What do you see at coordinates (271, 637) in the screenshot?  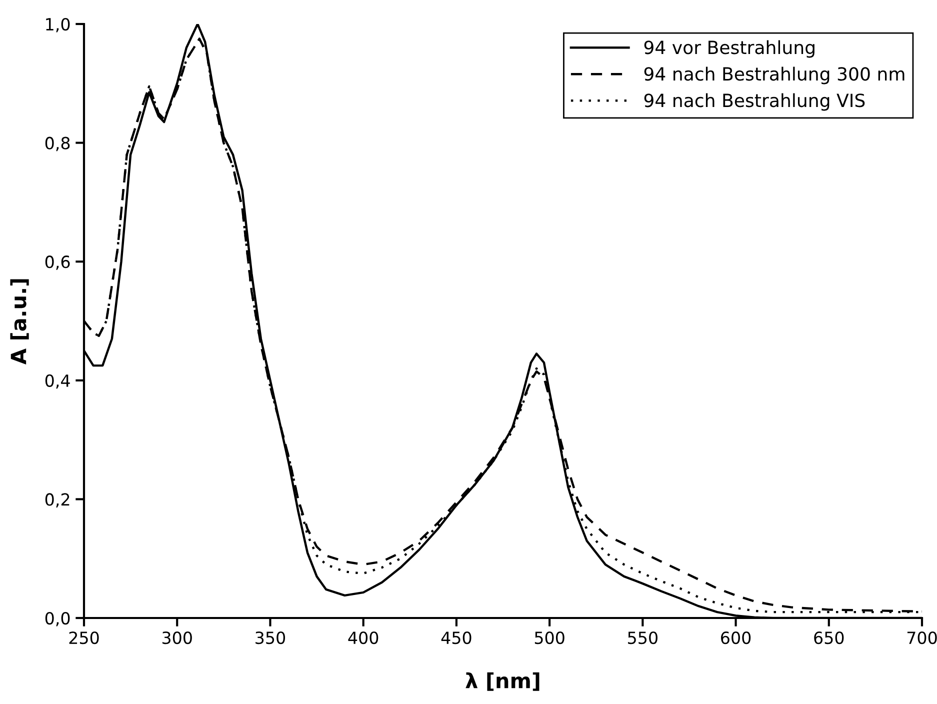 I see `x-tick-label: 350` at bounding box center [271, 637].